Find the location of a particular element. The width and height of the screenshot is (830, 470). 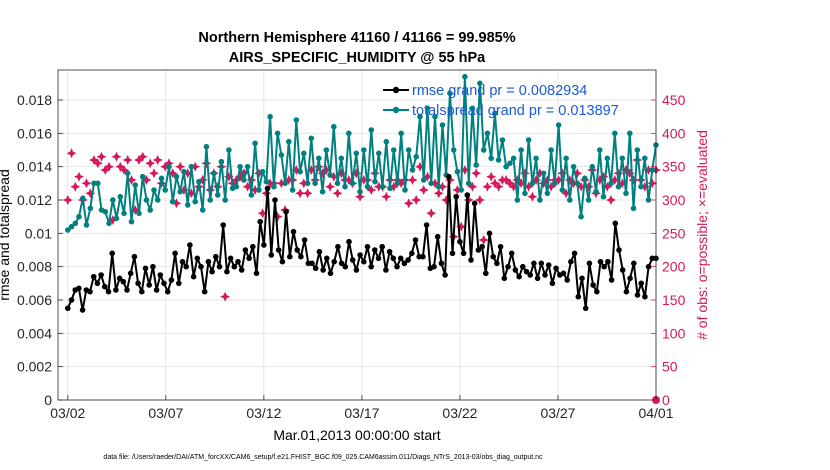

y-left-tick-label: 0 is located at coordinates (48, 400).